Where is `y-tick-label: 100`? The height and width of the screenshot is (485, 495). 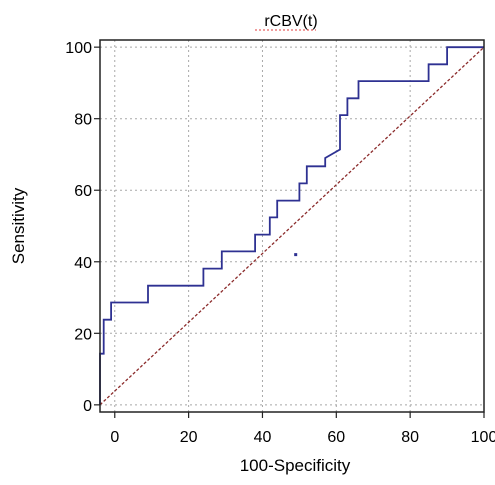
y-tick-label: 100 is located at coordinates (78, 48).